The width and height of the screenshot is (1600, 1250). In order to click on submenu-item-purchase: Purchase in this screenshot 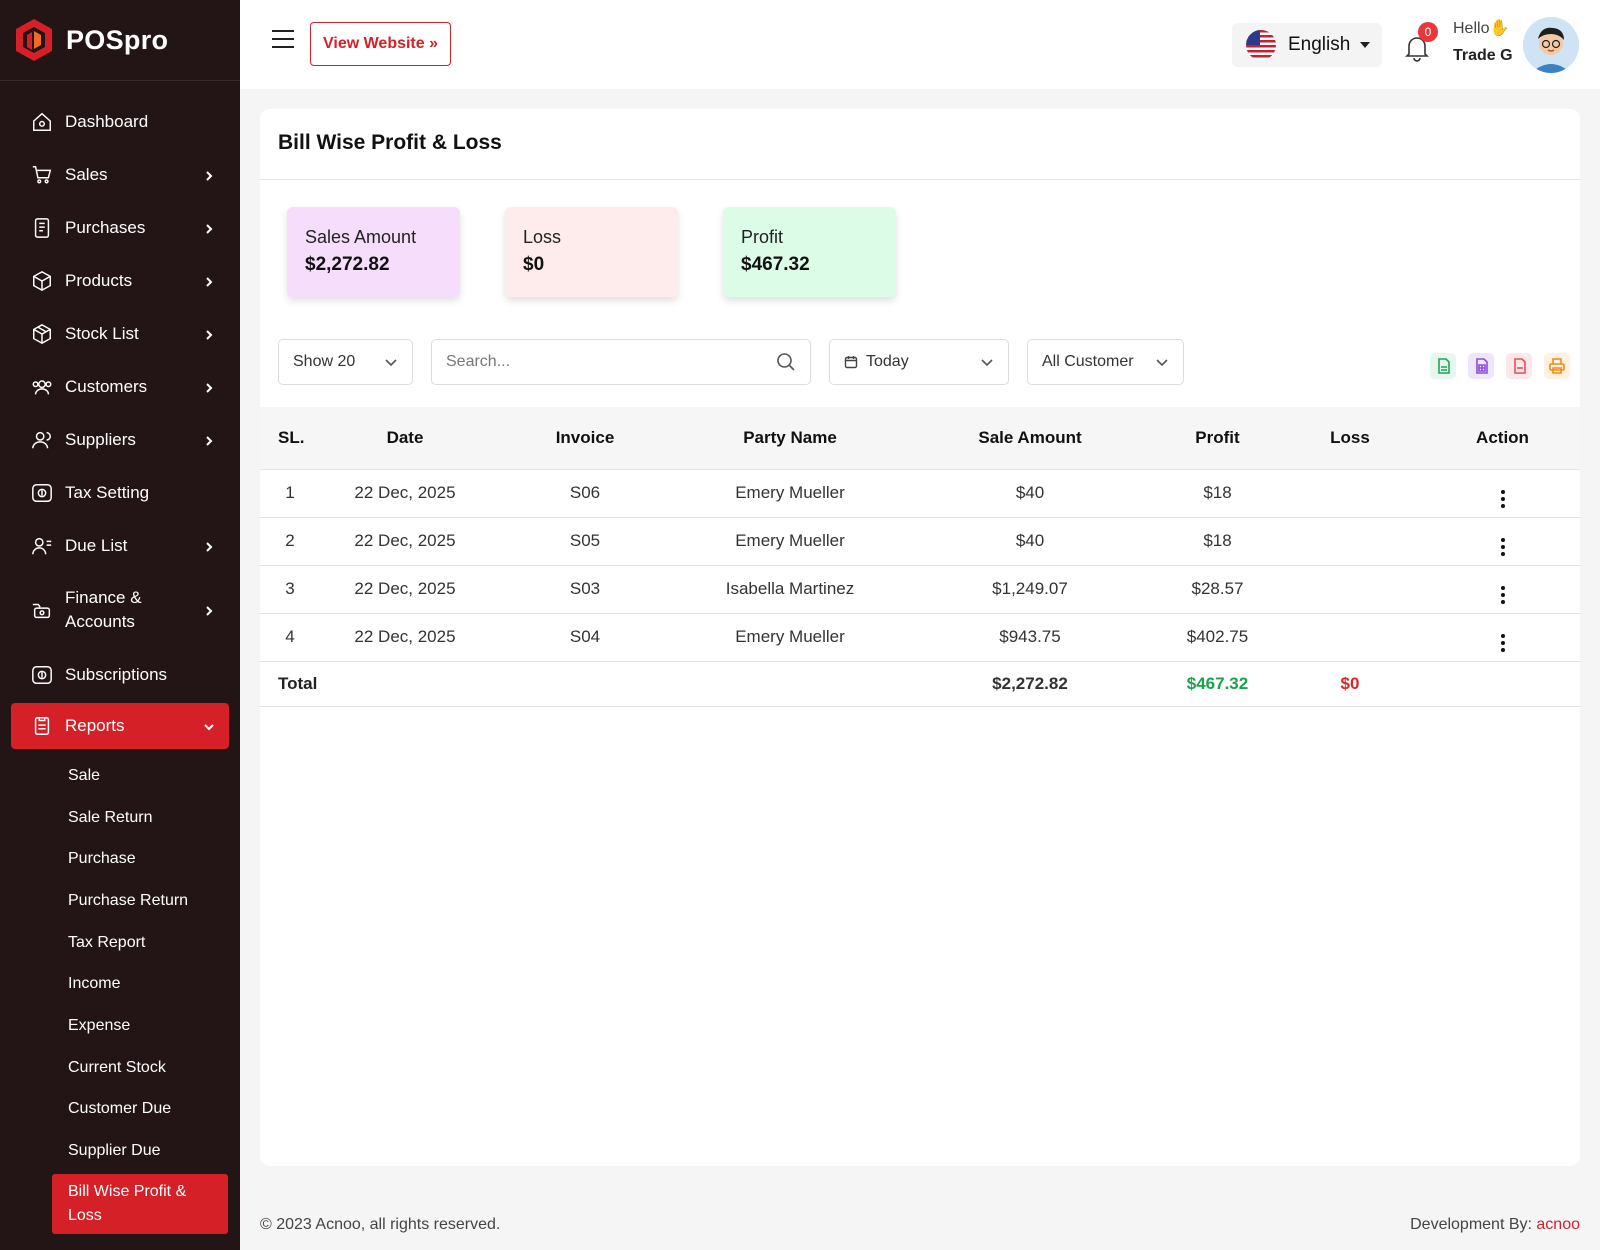, I will do `click(102, 859)`.